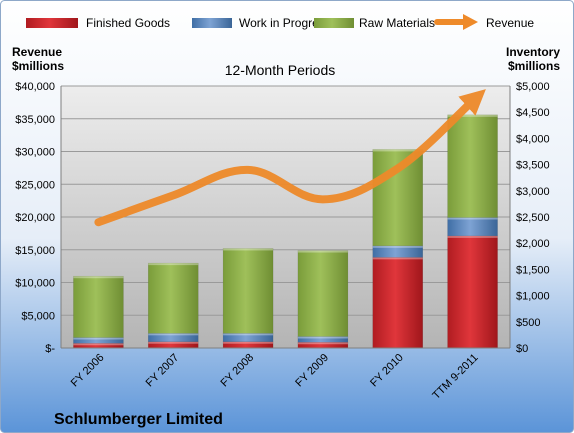  I want to click on company-name: Schlumberger Limited, so click(138, 419).